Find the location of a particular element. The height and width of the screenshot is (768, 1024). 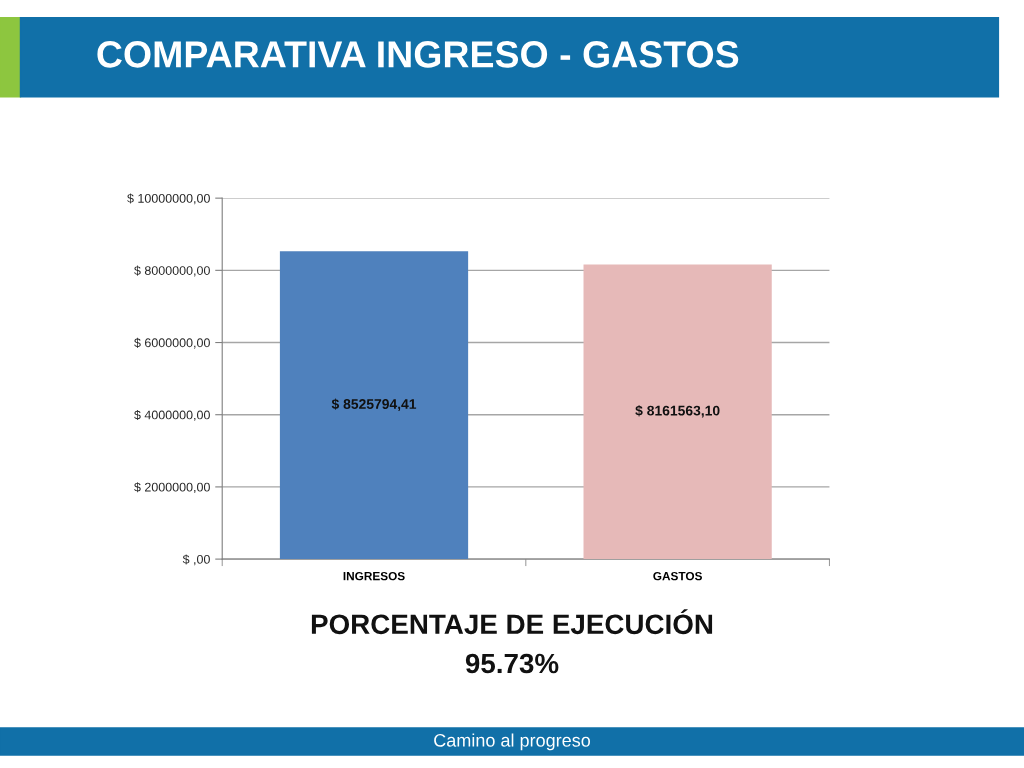

y-tick-label: $ 8000000,00 is located at coordinates (172, 271).